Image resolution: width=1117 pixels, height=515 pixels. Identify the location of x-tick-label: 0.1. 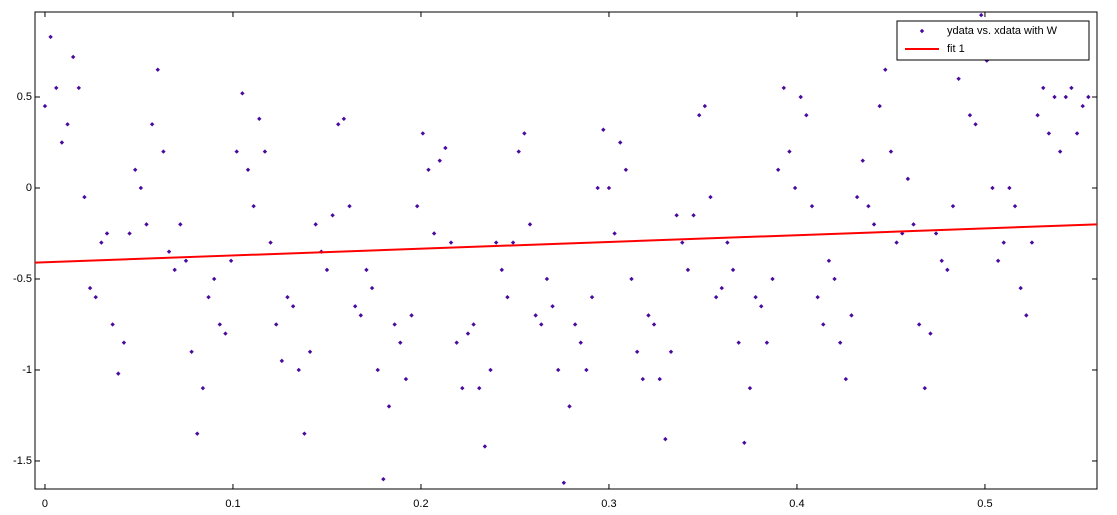
(232, 504).